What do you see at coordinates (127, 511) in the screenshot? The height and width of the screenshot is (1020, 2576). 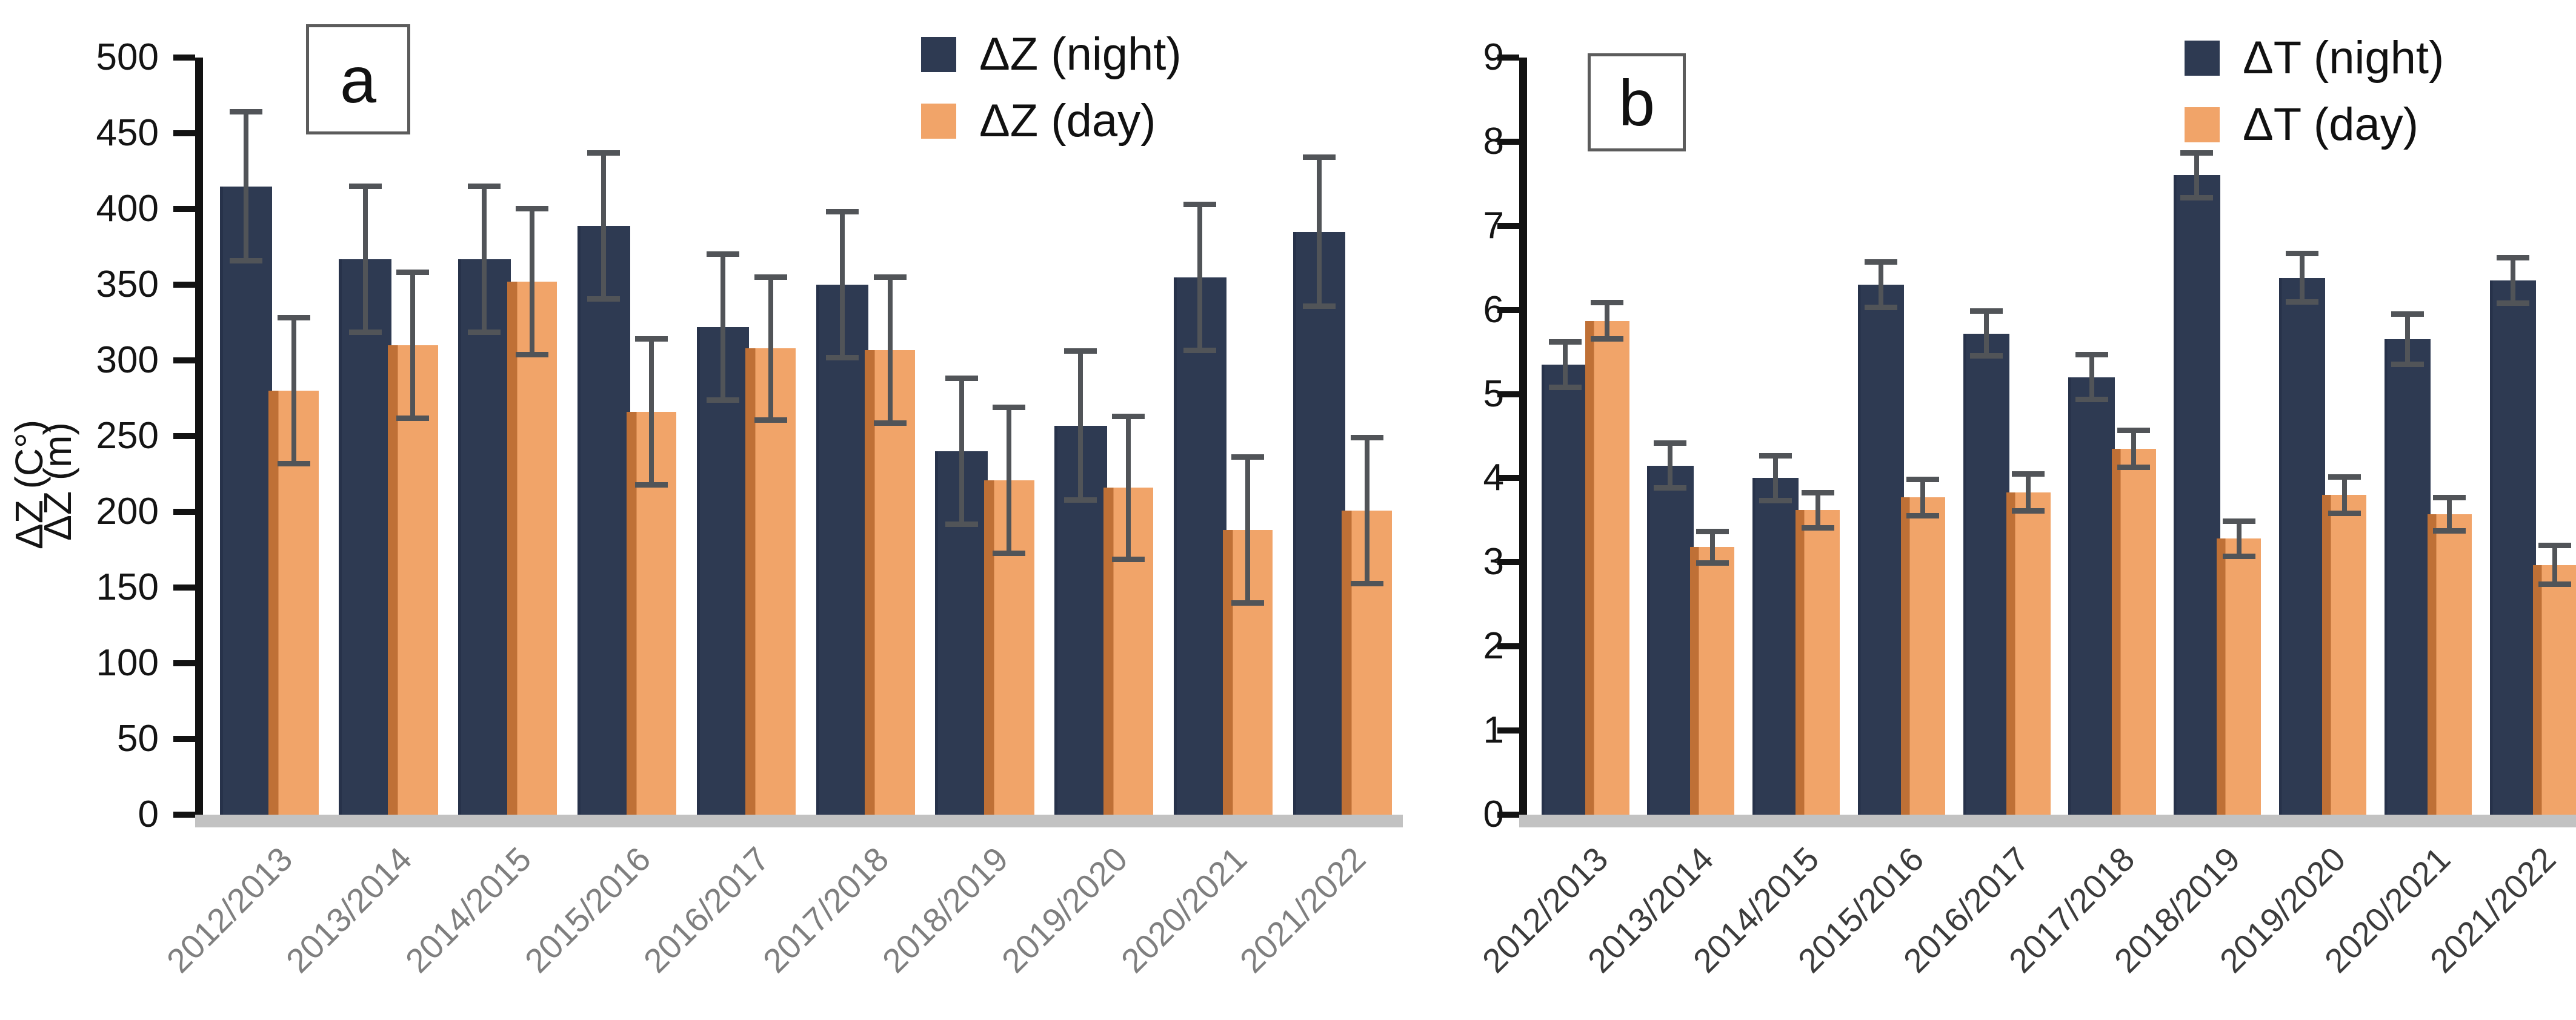 I see `y-tick-label: 200` at bounding box center [127, 511].